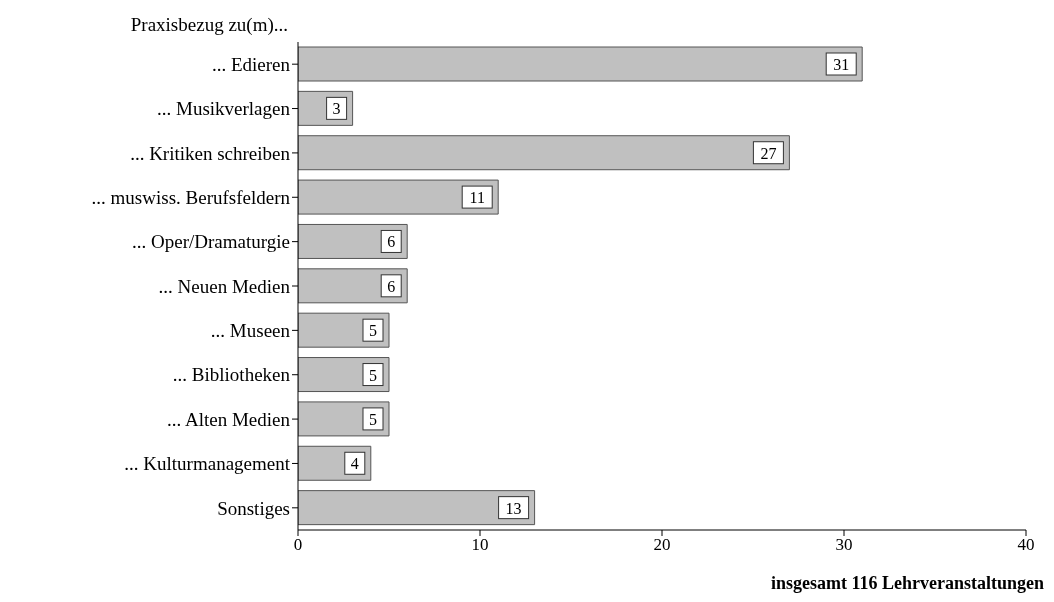  What do you see at coordinates (768, 153) in the screenshot?
I see `data-label: 27` at bounding box center [768, 153].